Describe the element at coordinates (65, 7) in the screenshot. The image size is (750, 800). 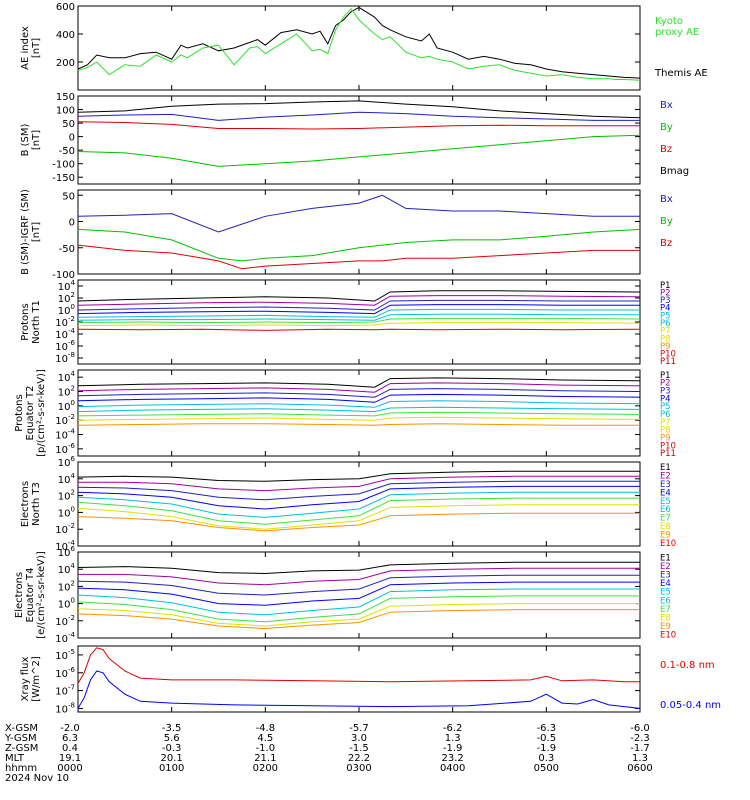
I see `y-tick-label: 600` at that location.